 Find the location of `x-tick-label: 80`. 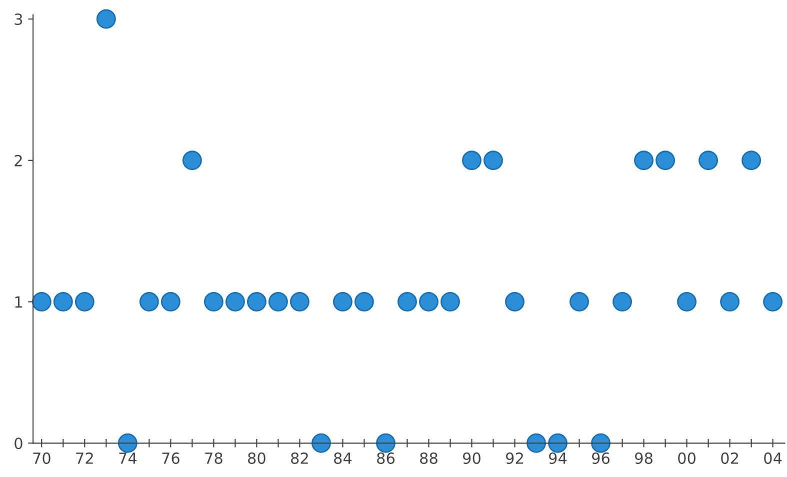

x-tick-label: 80 is located at coordinates (257, 458).